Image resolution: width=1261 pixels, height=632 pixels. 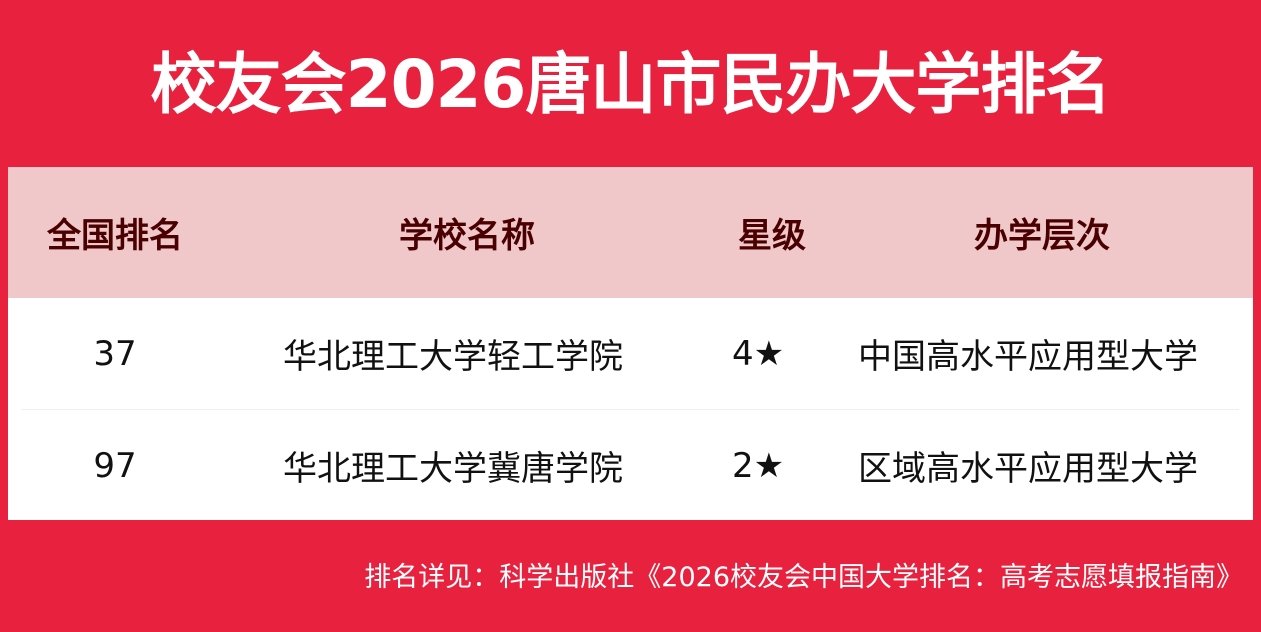 What do you see at coordinates (1028, 469) in the screenshot?
I see `level-cell: 区域高水平应用型大学` at bounding box center [1028, 469].